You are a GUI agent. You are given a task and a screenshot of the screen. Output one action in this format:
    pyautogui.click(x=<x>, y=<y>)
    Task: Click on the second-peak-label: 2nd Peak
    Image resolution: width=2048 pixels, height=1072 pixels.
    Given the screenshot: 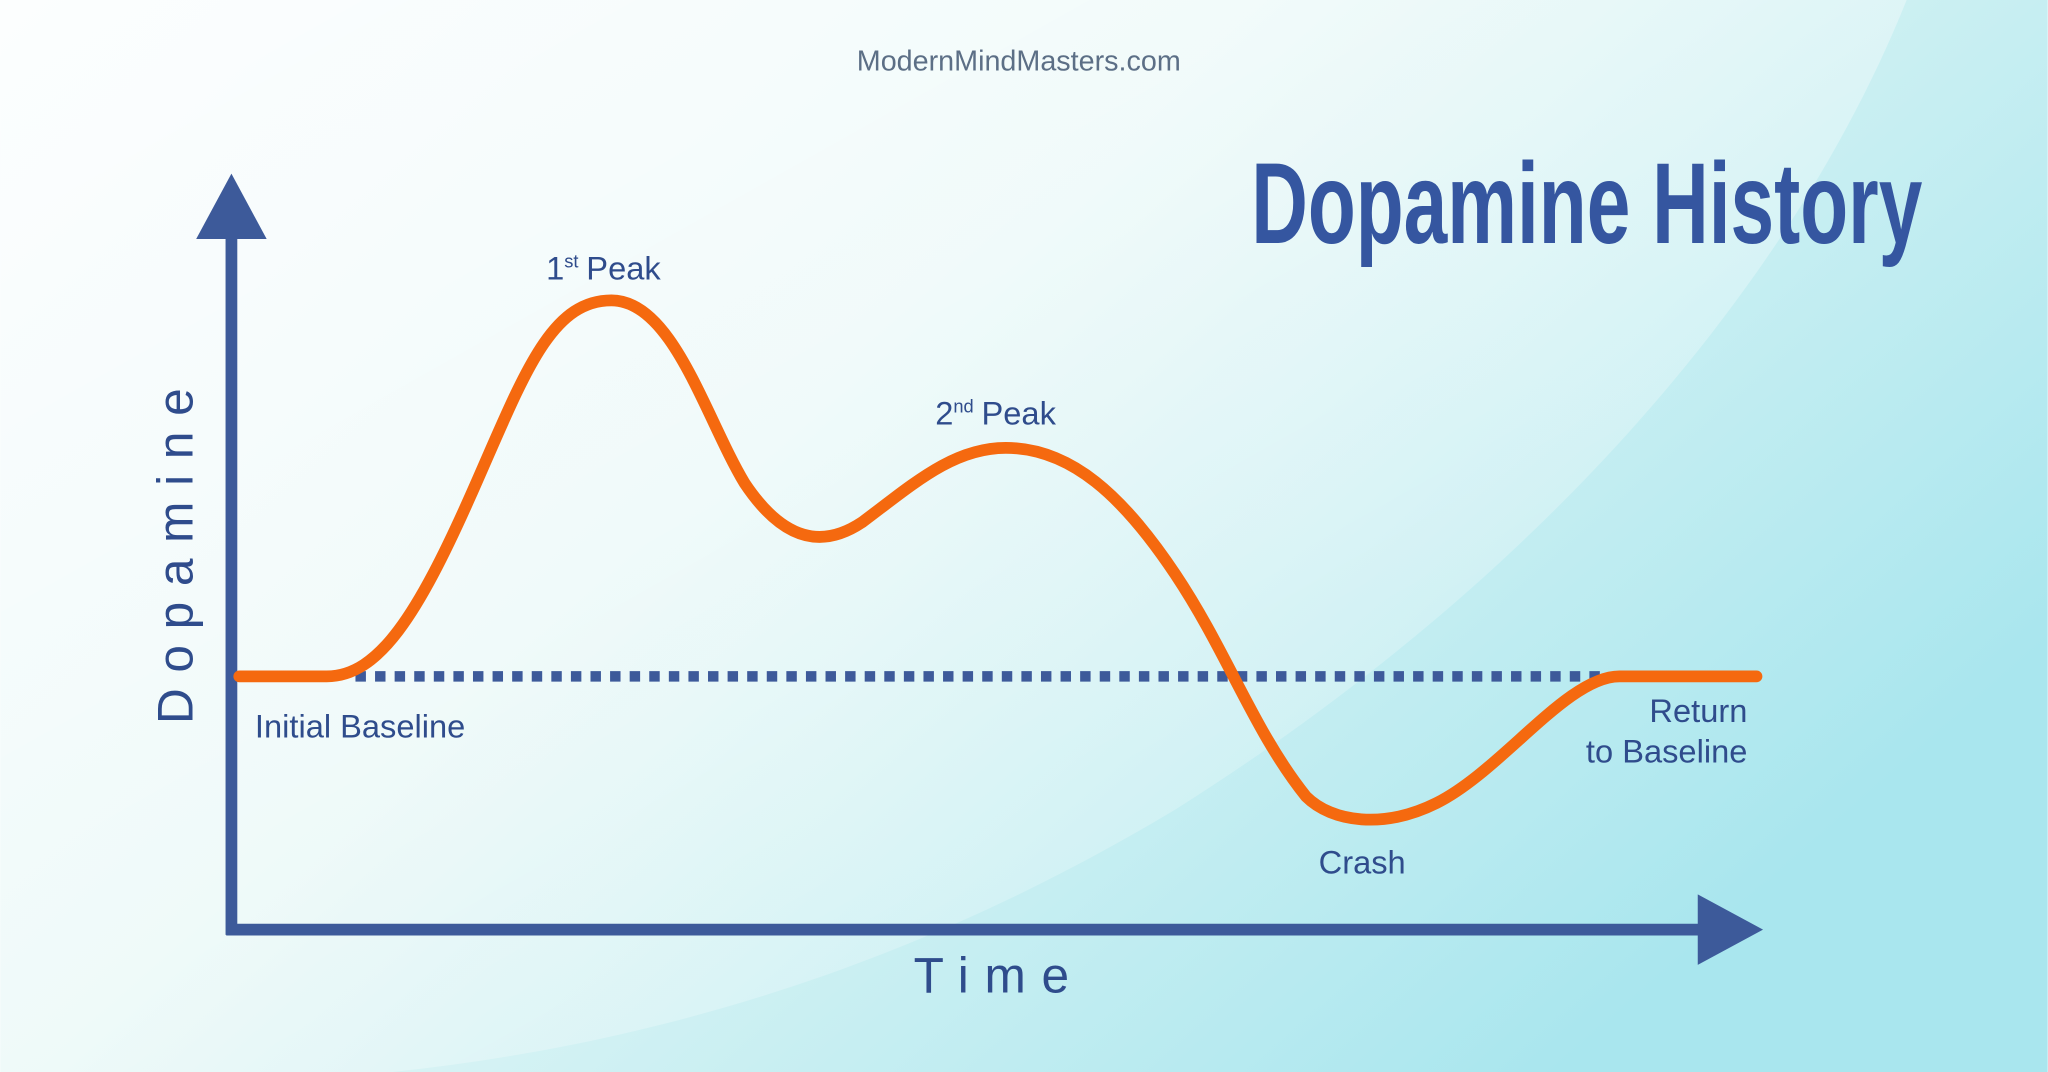 What is the action you would take?
    pyautogui.click(x=995, y=412)
    